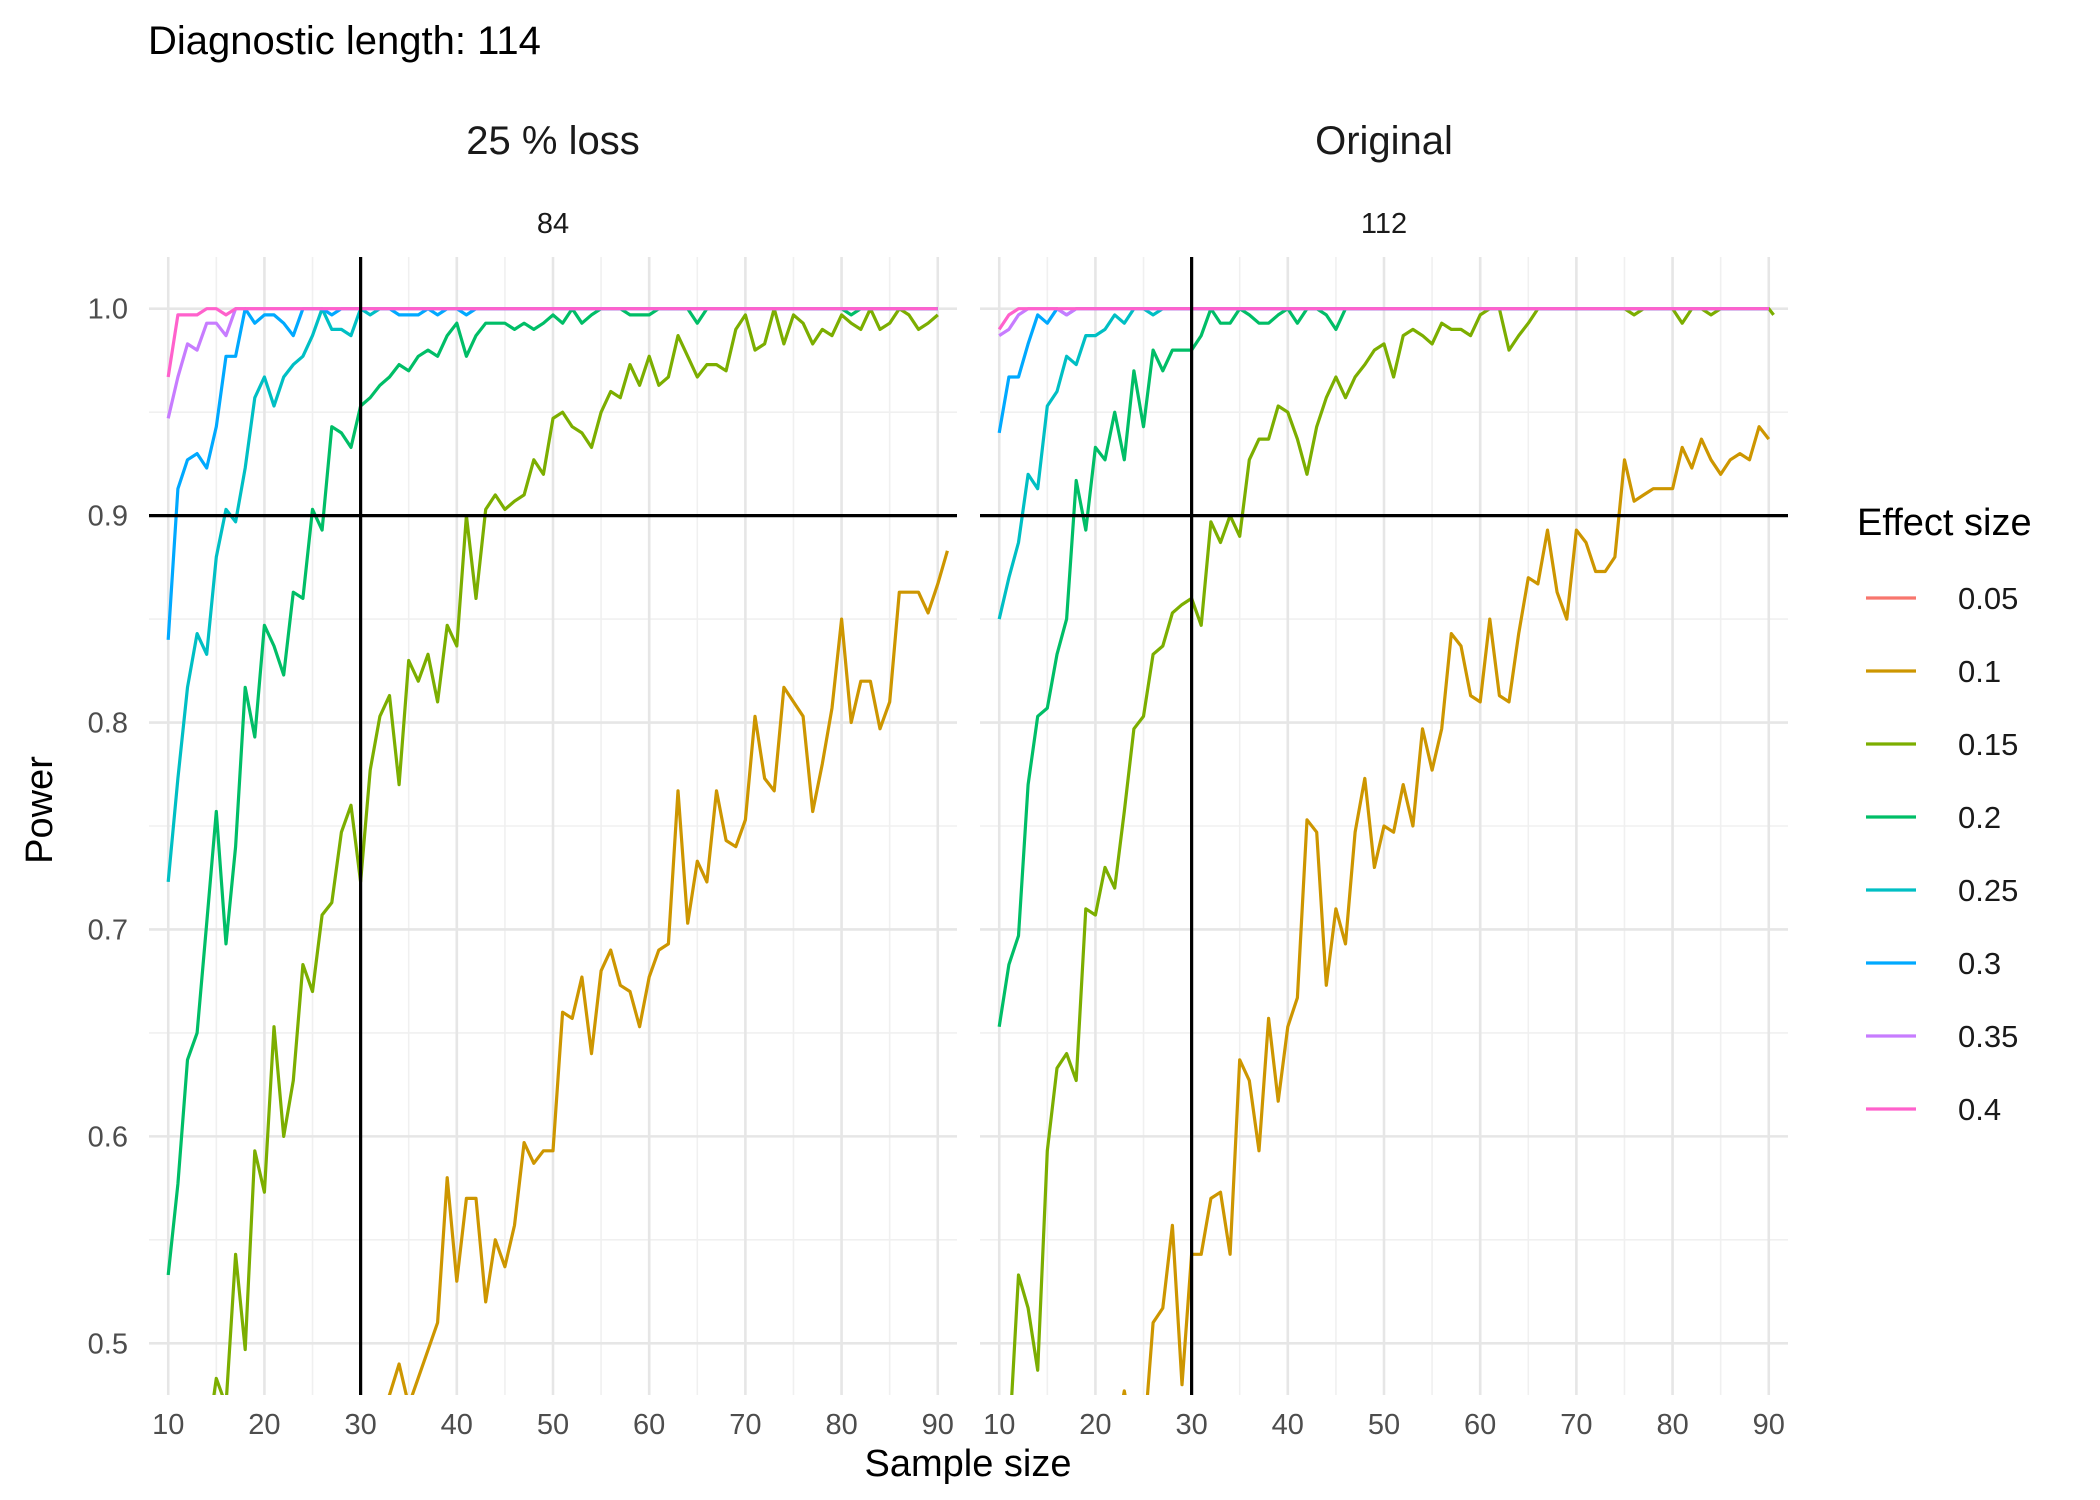  I want to click on y-tick-label: 1.0, so click(108, 310).